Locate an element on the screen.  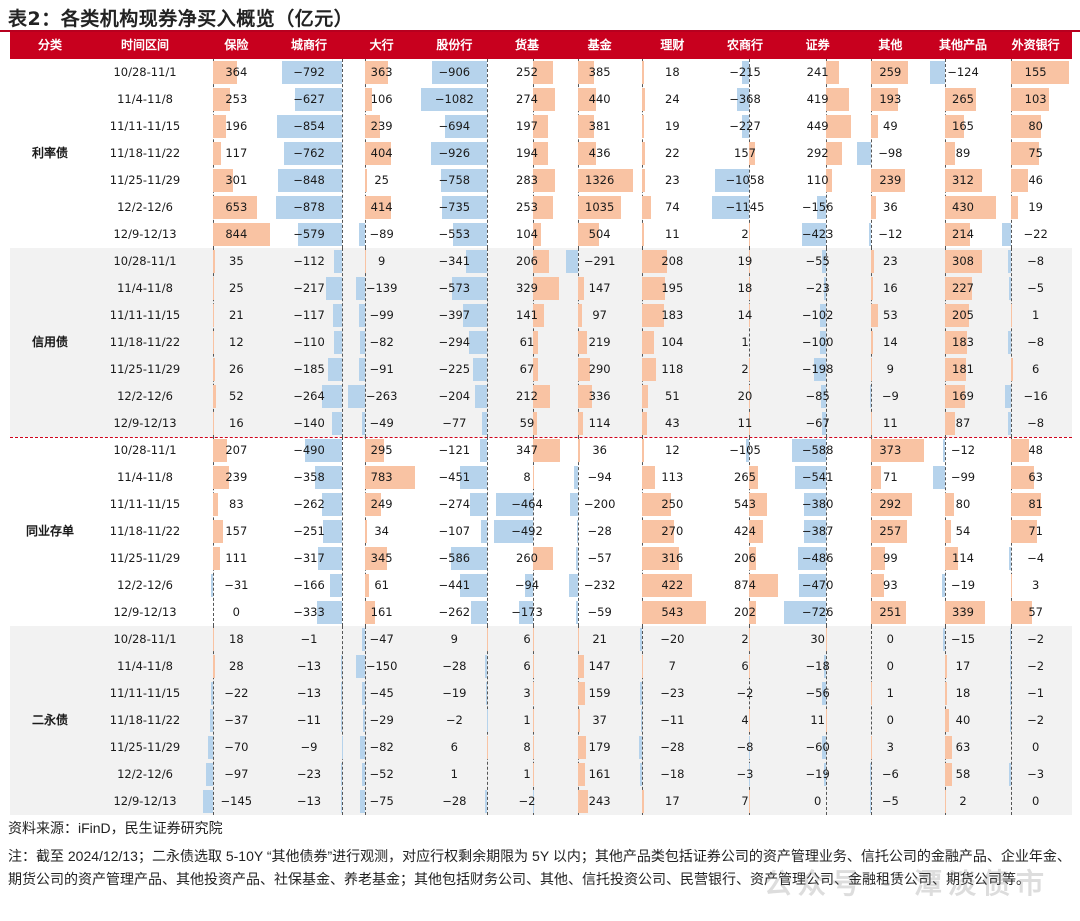
value-cell: −2 is located at coordinates (1035, 639).